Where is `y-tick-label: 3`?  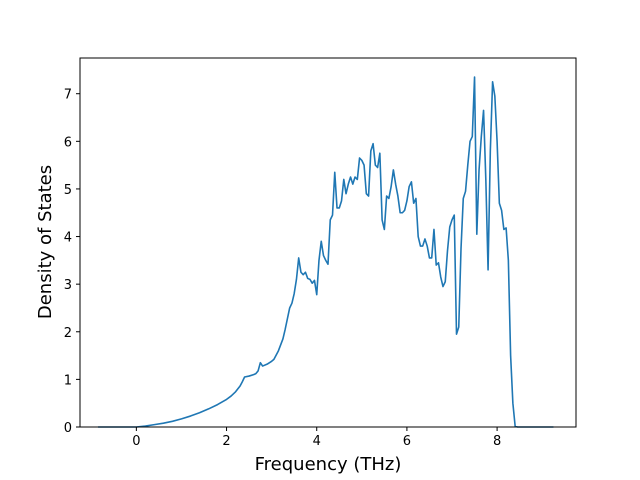 y-tick-label: 3 is located at coordinates (68, 285).